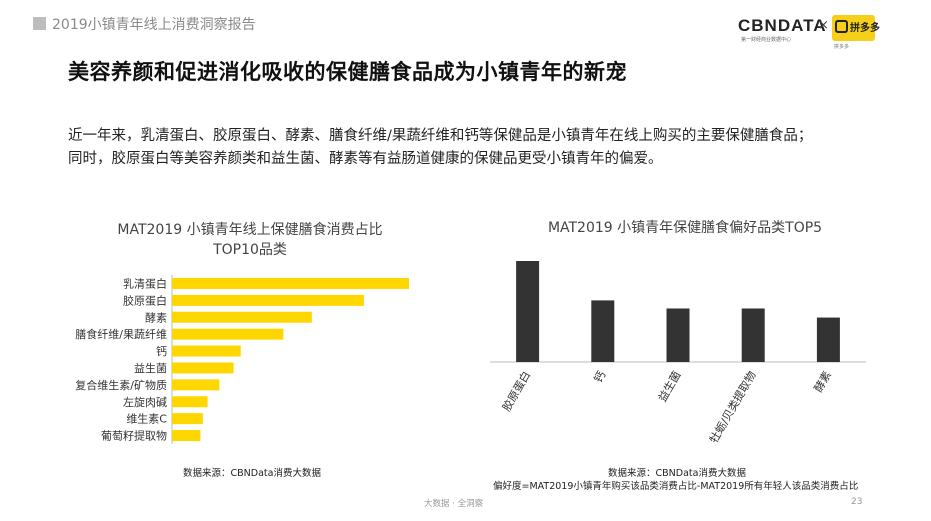  Describe the element at coordinates (250, 240) in the screenshot. I see `left-chart-title-block: MAT2019 小镇青年线上保健膳食消费占比 TOP10品类` at that location.